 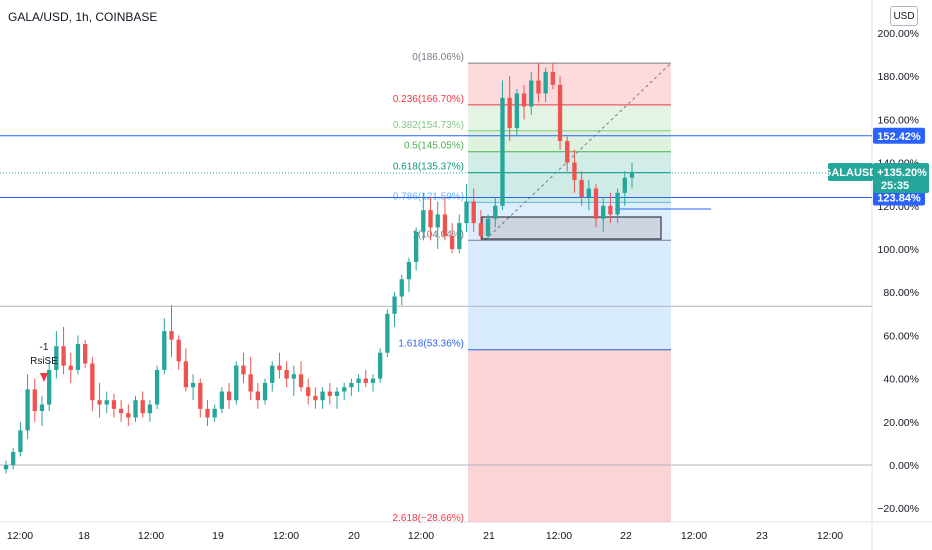 What do you see at coordinates (901, 336) in the screenshot?
I see `price-tick-label: 60.00%` at bounding box center [901, 336].